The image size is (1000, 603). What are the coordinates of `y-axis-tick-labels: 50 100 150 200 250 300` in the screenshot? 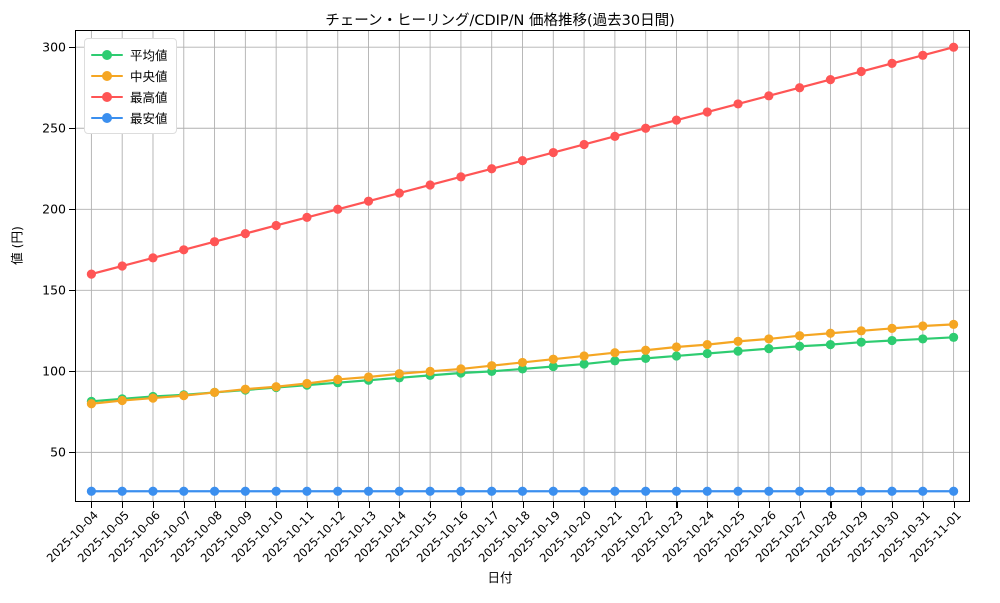 It's located at (33, 266).